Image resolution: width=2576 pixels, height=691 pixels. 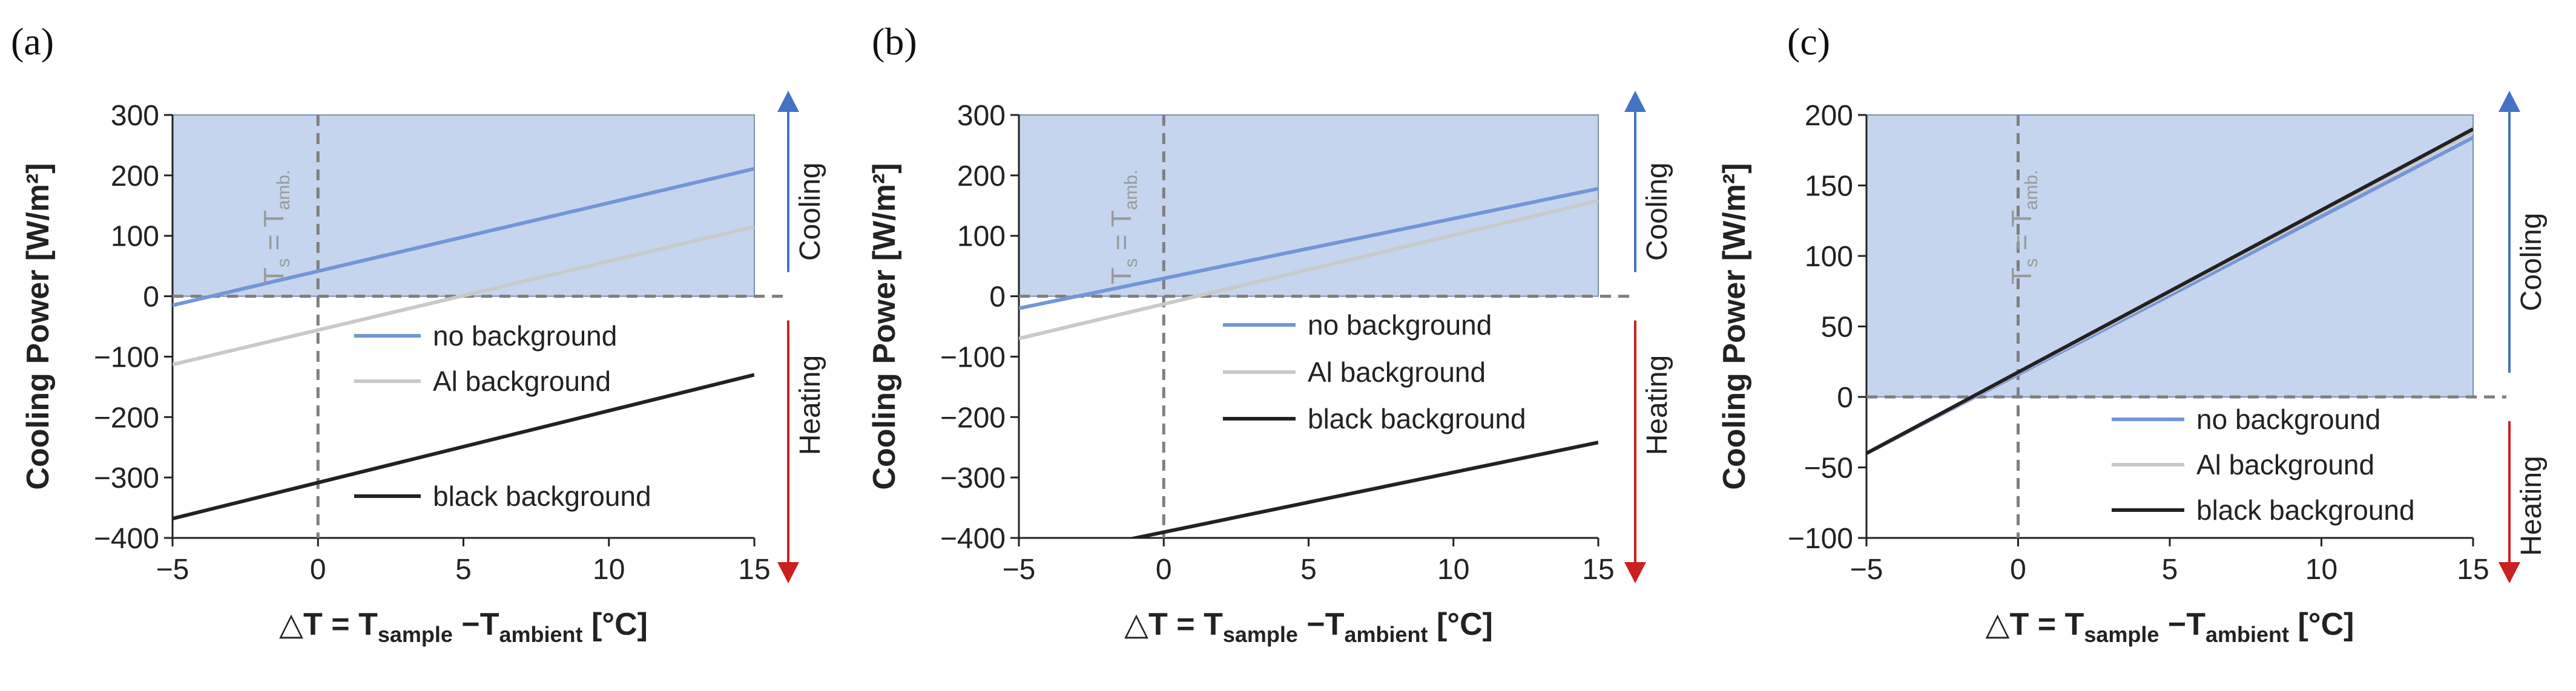 I want to click on y-tick-label: 100, so click(x=135, y=237).